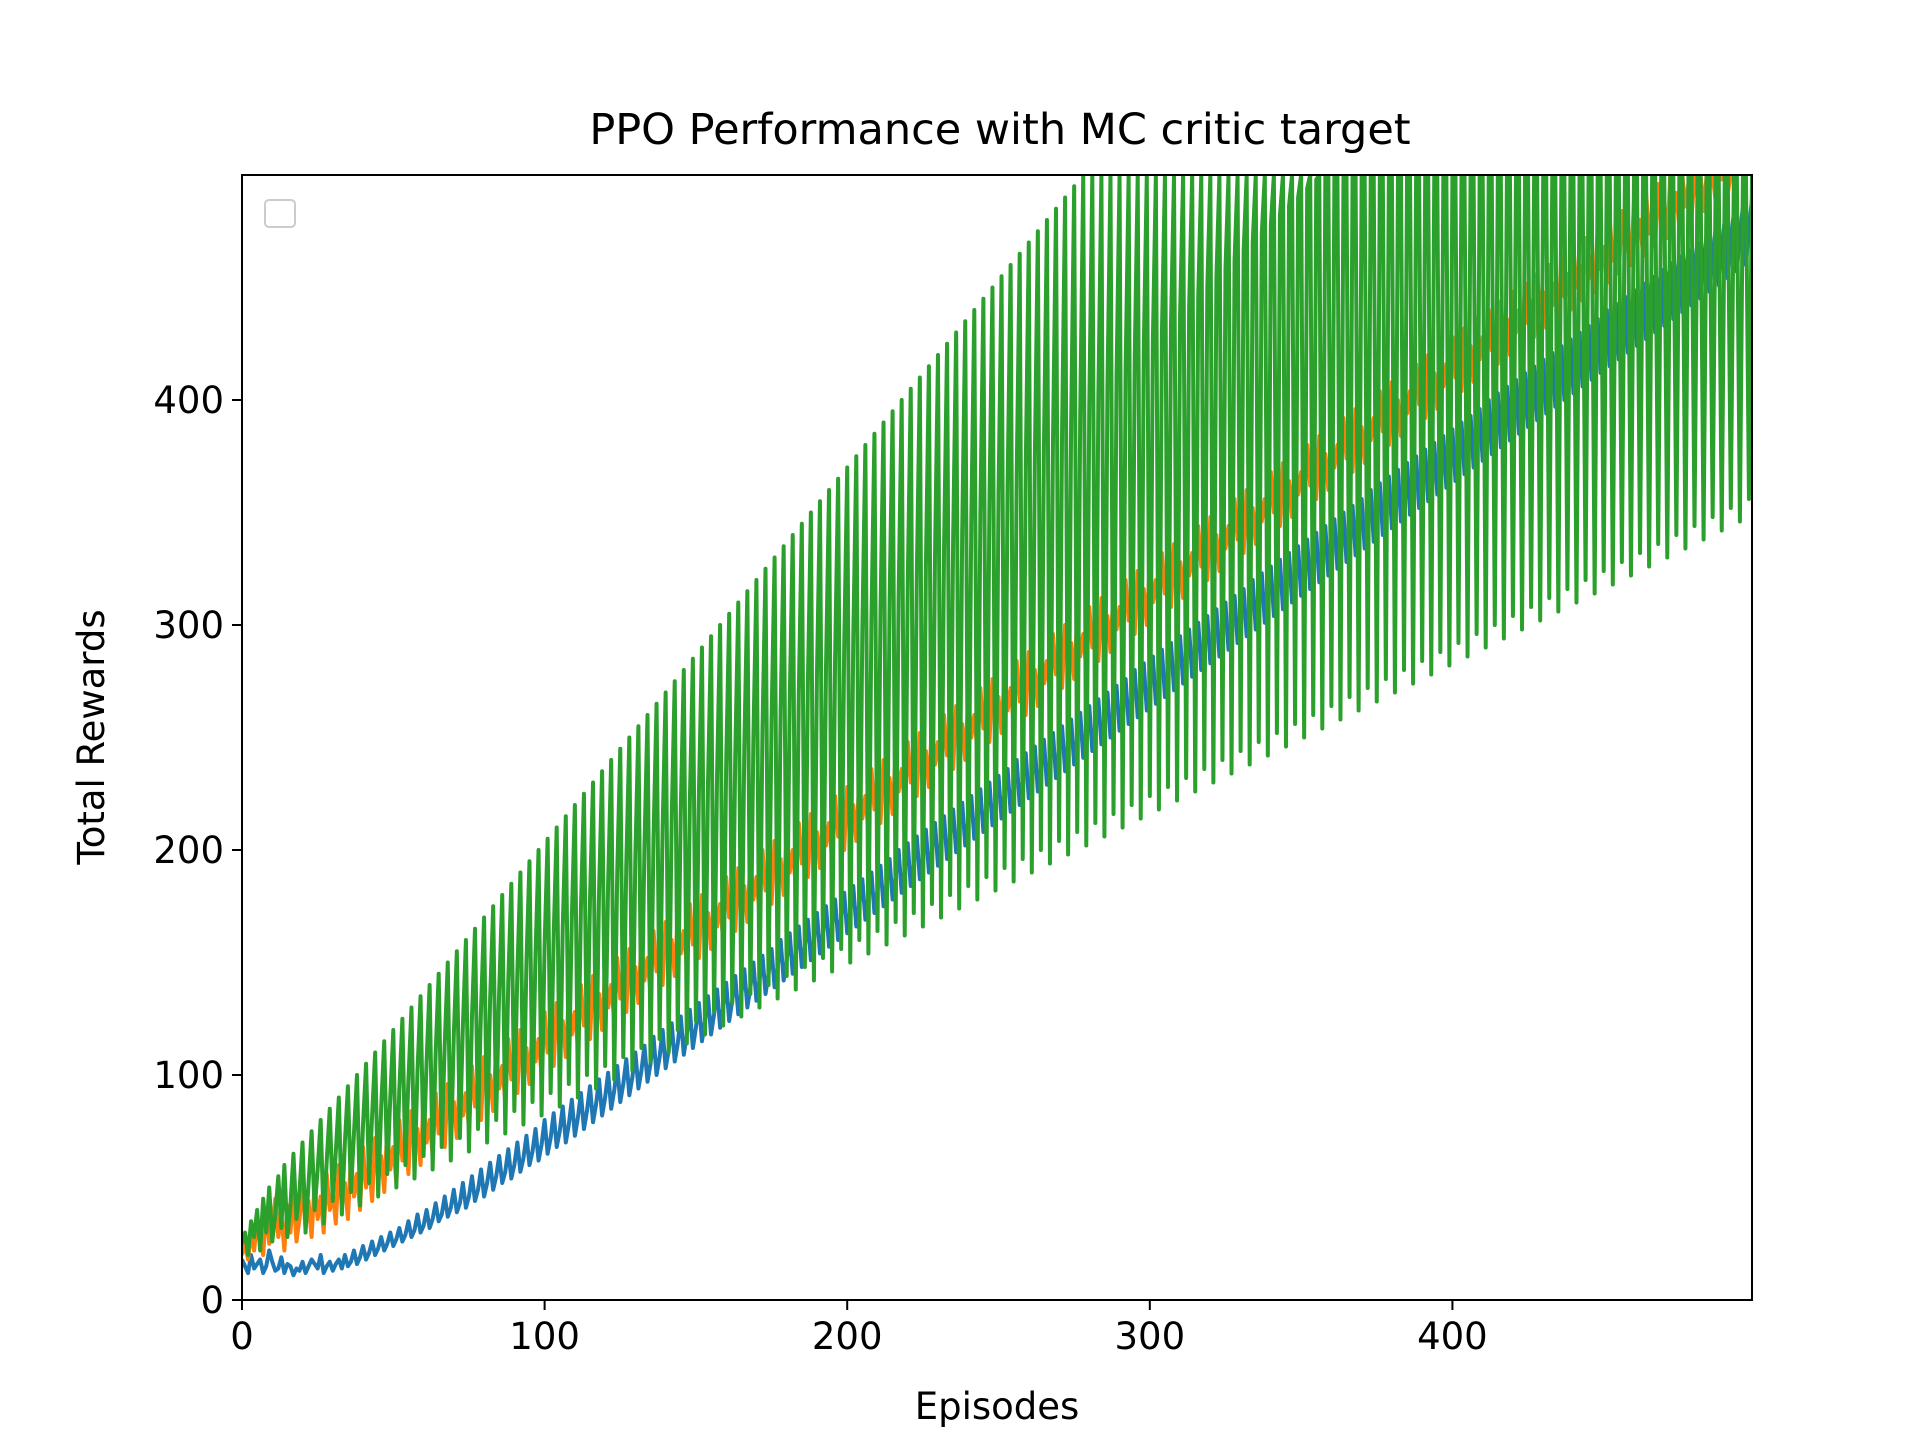 Image resolution: width=1920 pixels, height=1440 pixels. Describe the element at coordinates (544, 1336) in the screenshot. I see `x-tick-label: 100` at that location.